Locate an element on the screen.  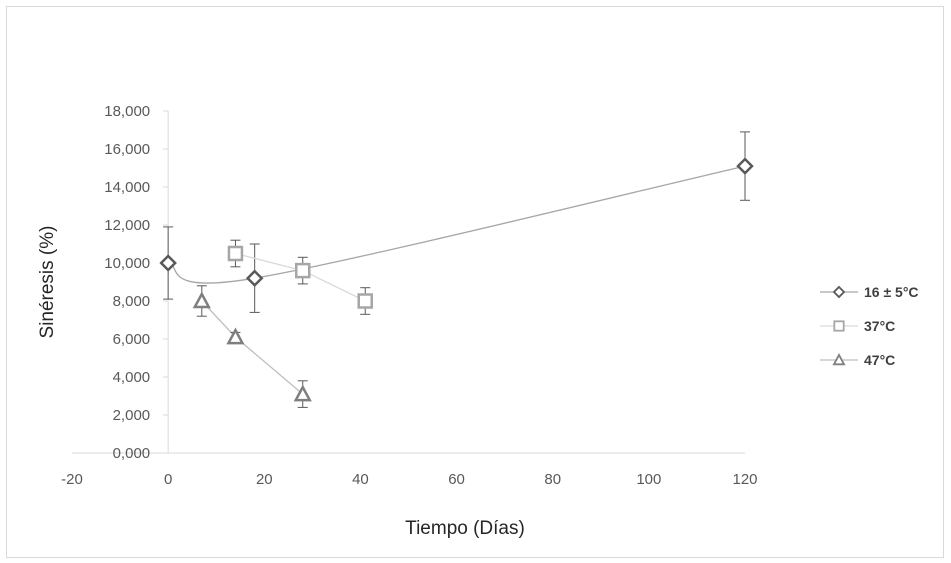
y-tick-label: 14,000 is located at coordinates (127, 187).